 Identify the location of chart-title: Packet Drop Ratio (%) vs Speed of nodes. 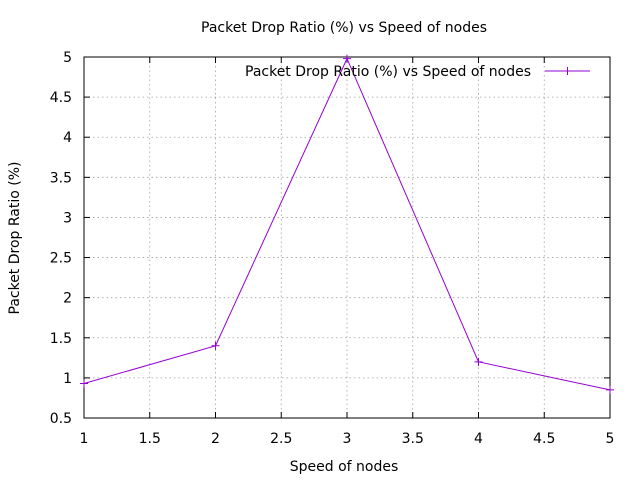
(344, 28).